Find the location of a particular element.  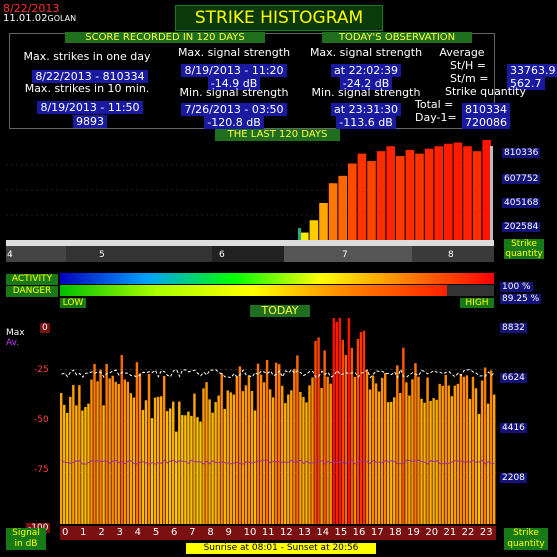

last120-xlabel-7: 7 is located at coordinates (345, 255).